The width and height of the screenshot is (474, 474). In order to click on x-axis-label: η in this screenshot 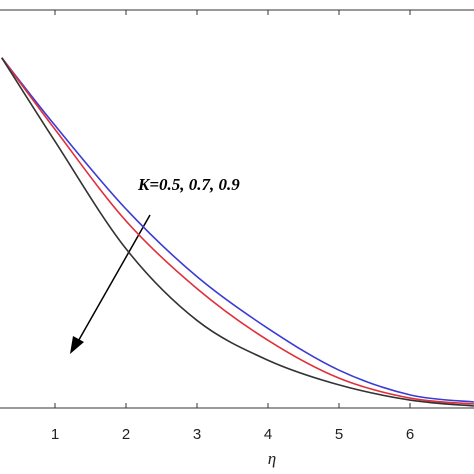, I will do `click(272, 458)`.